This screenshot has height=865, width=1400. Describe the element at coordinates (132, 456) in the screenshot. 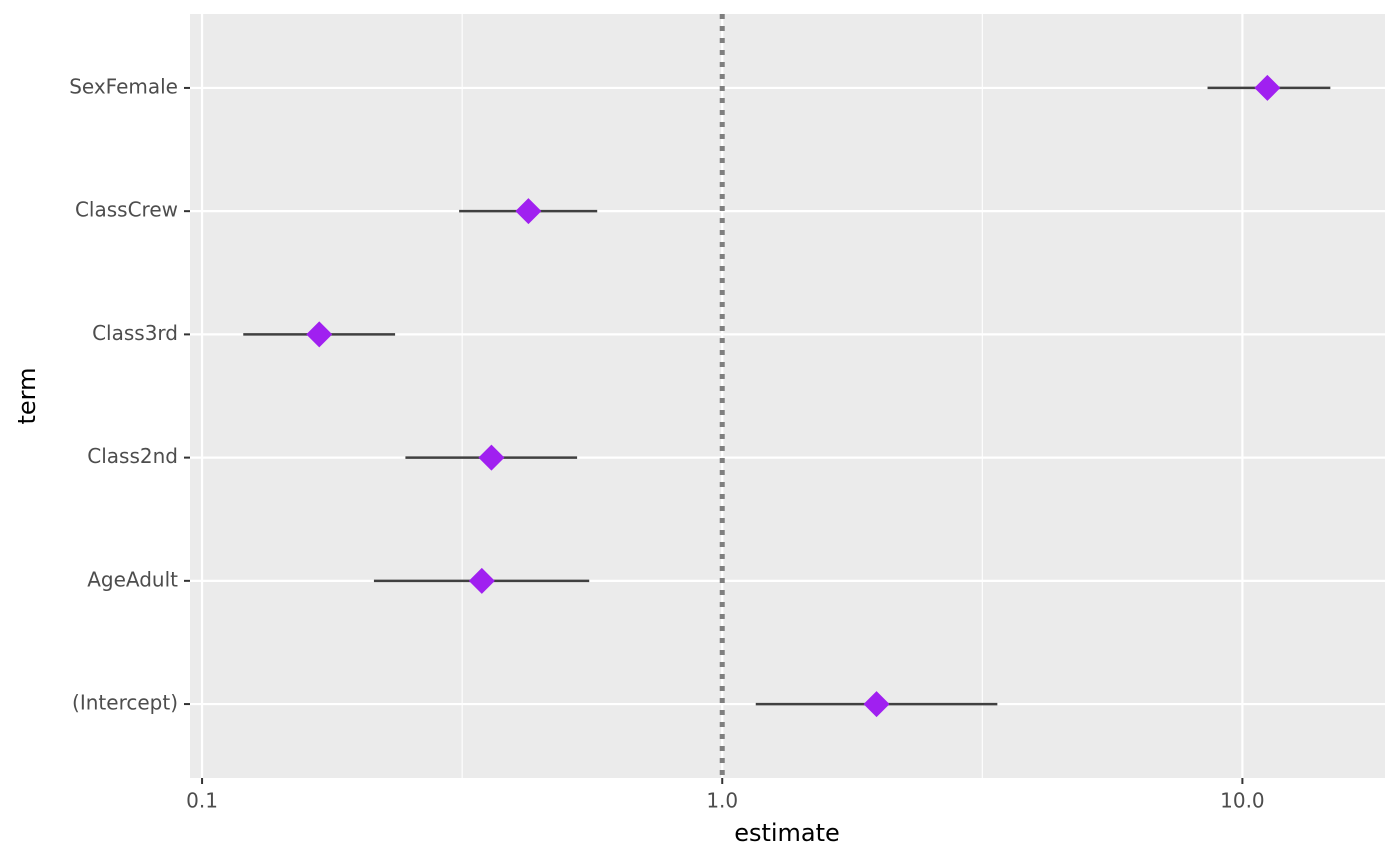

I see `y-tick-label: Class2nd` at that location.